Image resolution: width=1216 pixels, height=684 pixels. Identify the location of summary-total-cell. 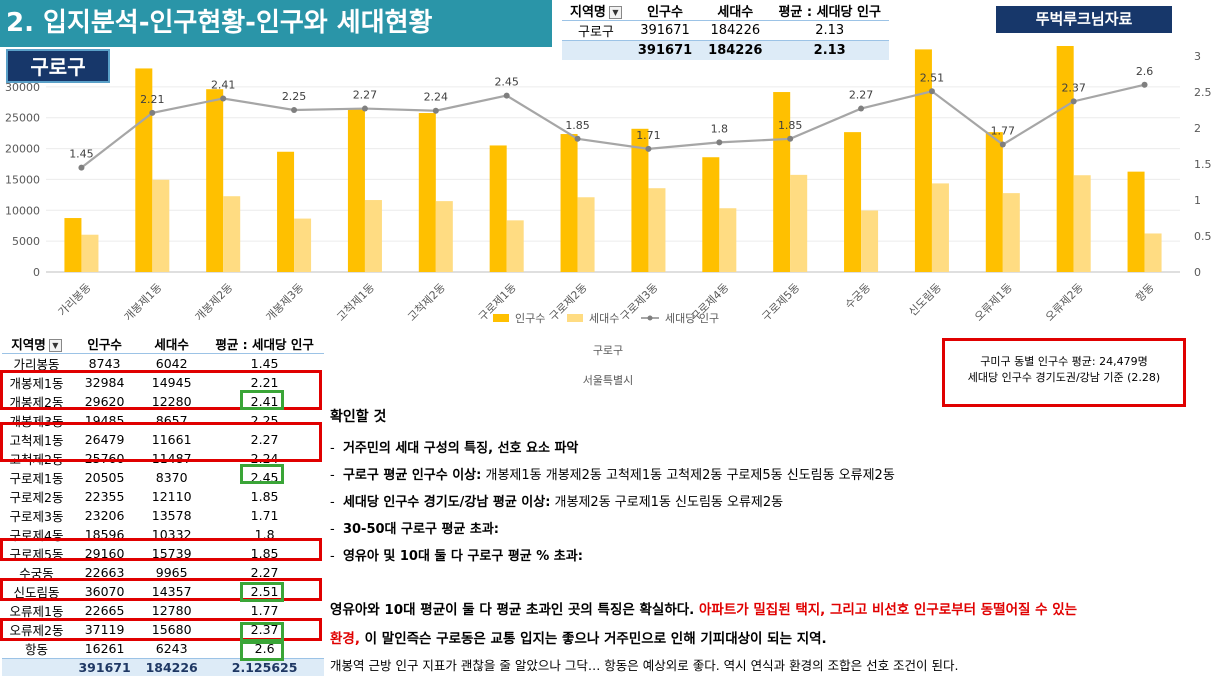
(596, 50).